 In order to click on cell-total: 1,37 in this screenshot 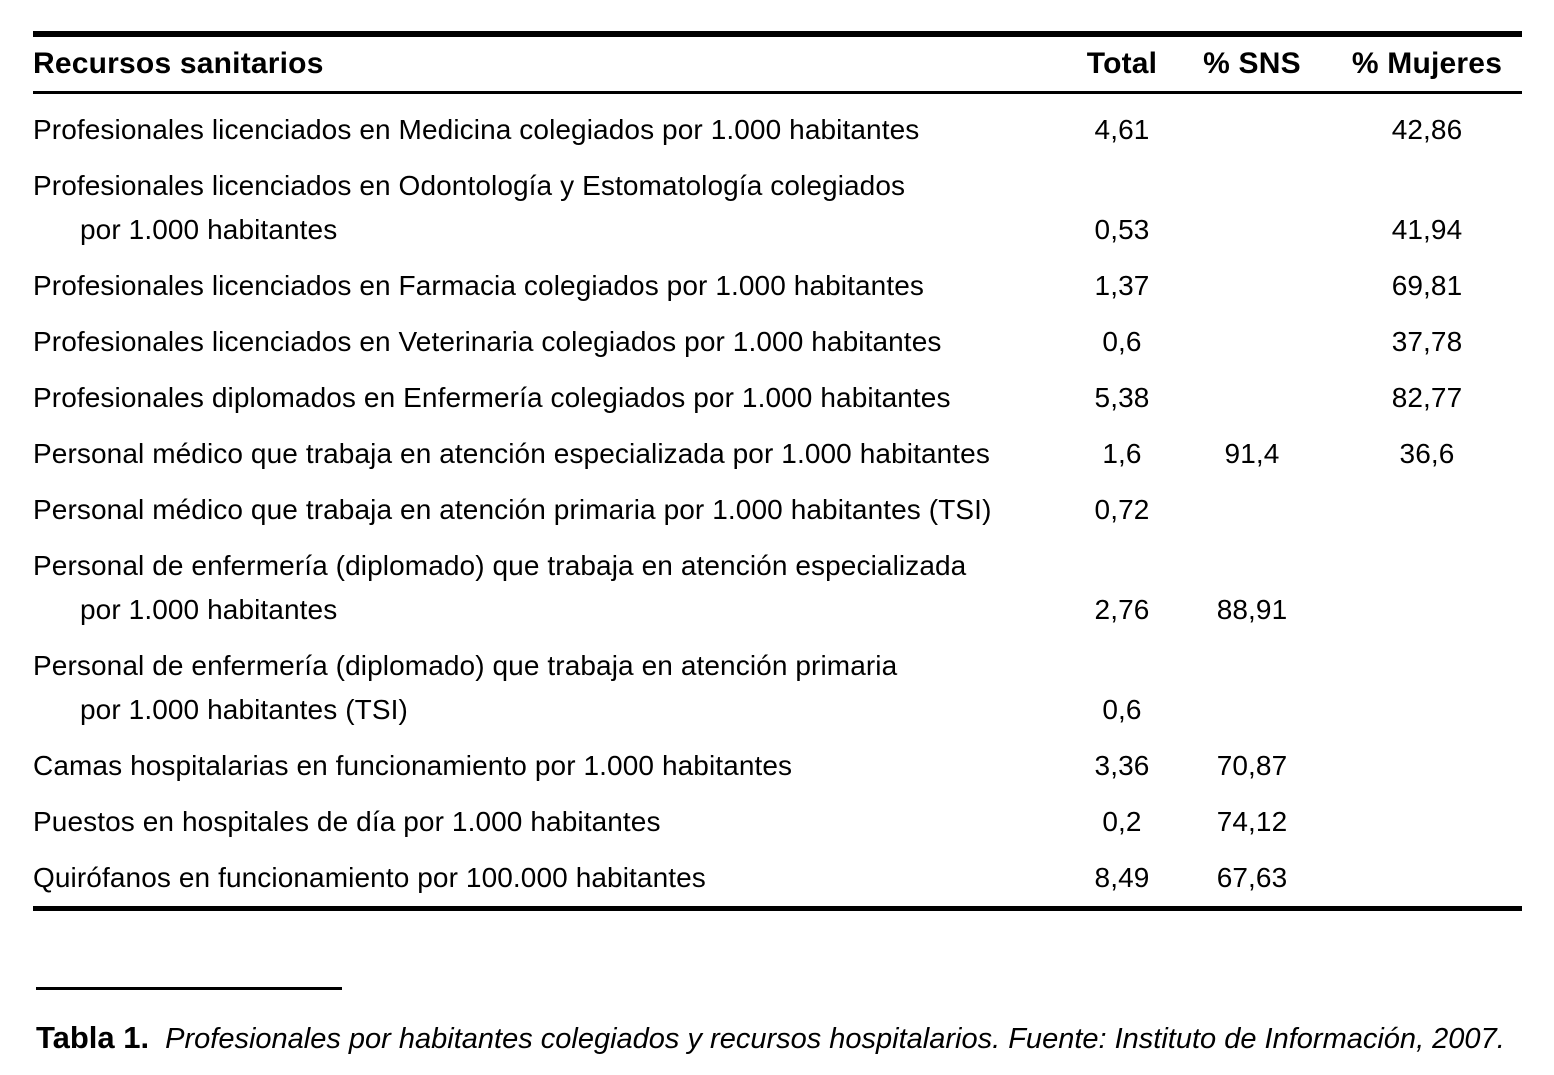, I will do `click(1122, 285)`.